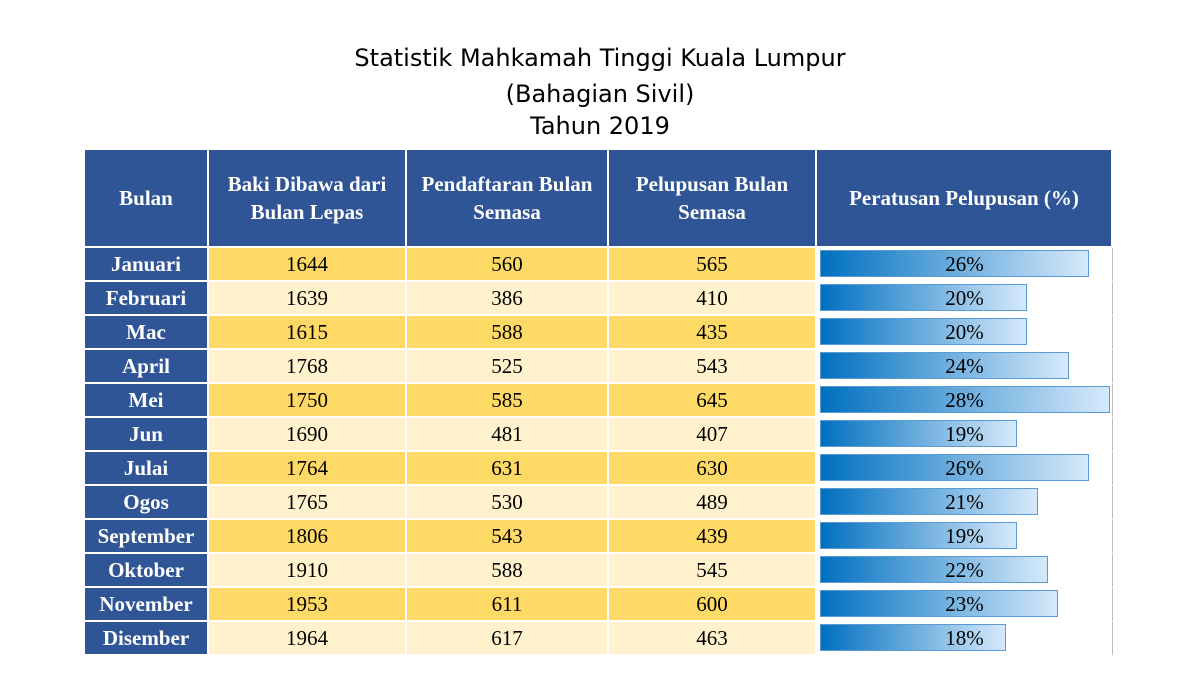 This screenshot has height=675, width=1200. I want to click on value: 1964, so click(308, 639).